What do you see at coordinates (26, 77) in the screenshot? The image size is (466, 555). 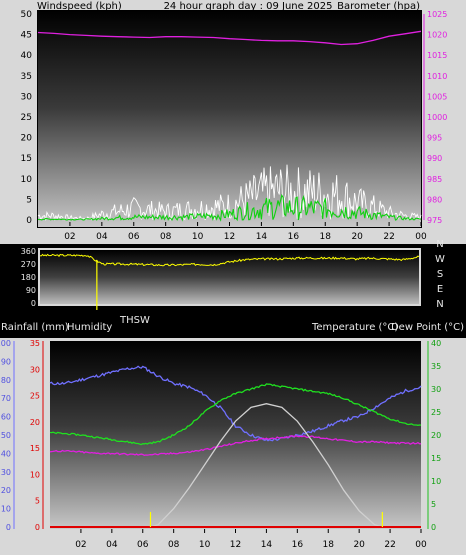 I see `windspeed-tick-label: 35` at bounding box center [26, 77].